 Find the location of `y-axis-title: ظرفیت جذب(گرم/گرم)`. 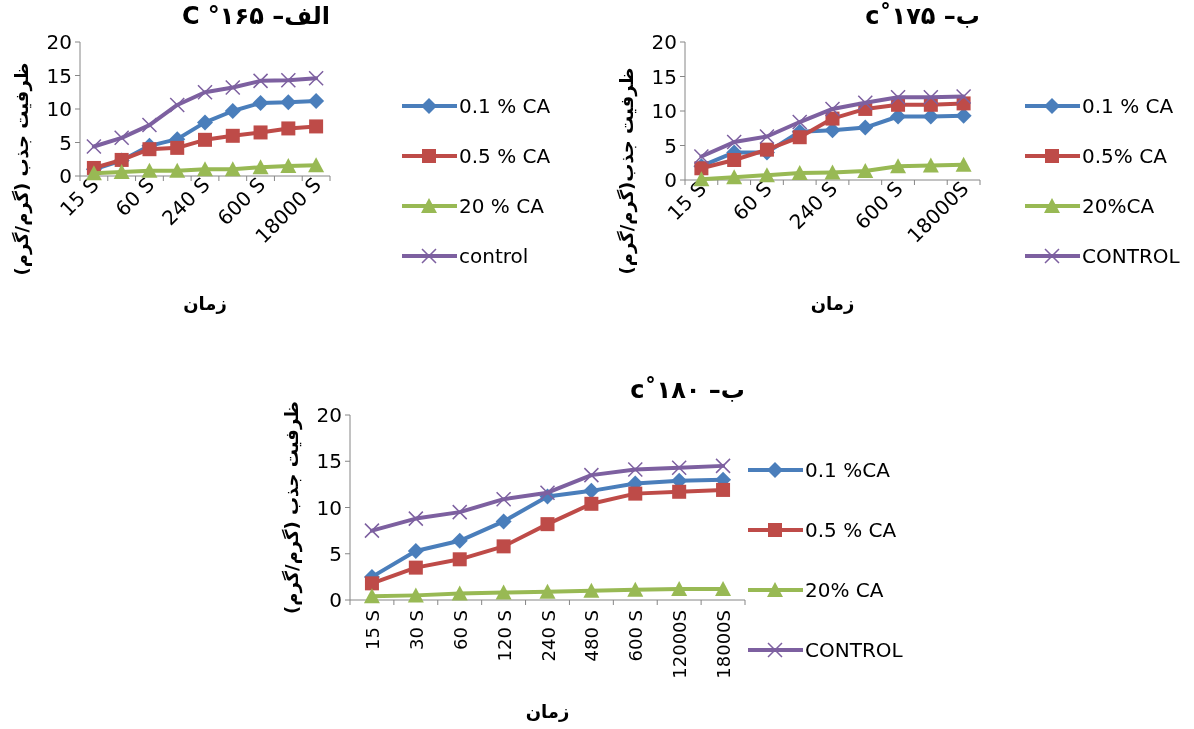

y-axis-title: ظرفیت جذب(گرم/گرم) is located at coordinates (627, 171).